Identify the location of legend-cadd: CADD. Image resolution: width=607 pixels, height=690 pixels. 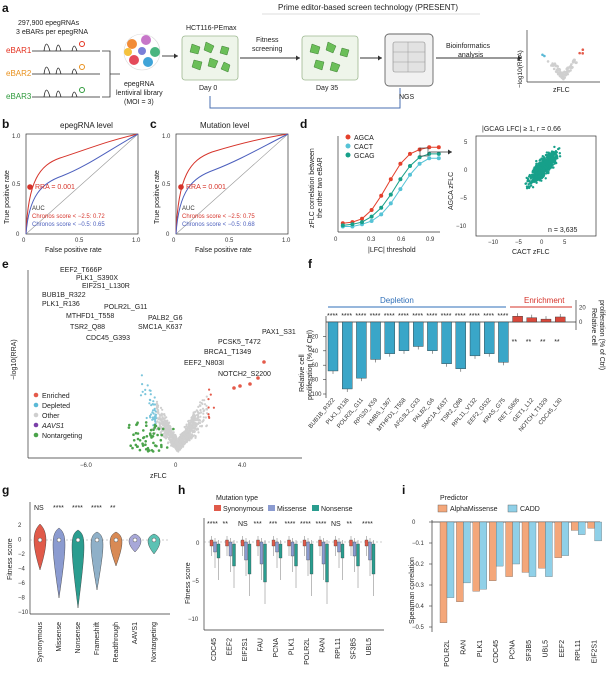
(530, 509).